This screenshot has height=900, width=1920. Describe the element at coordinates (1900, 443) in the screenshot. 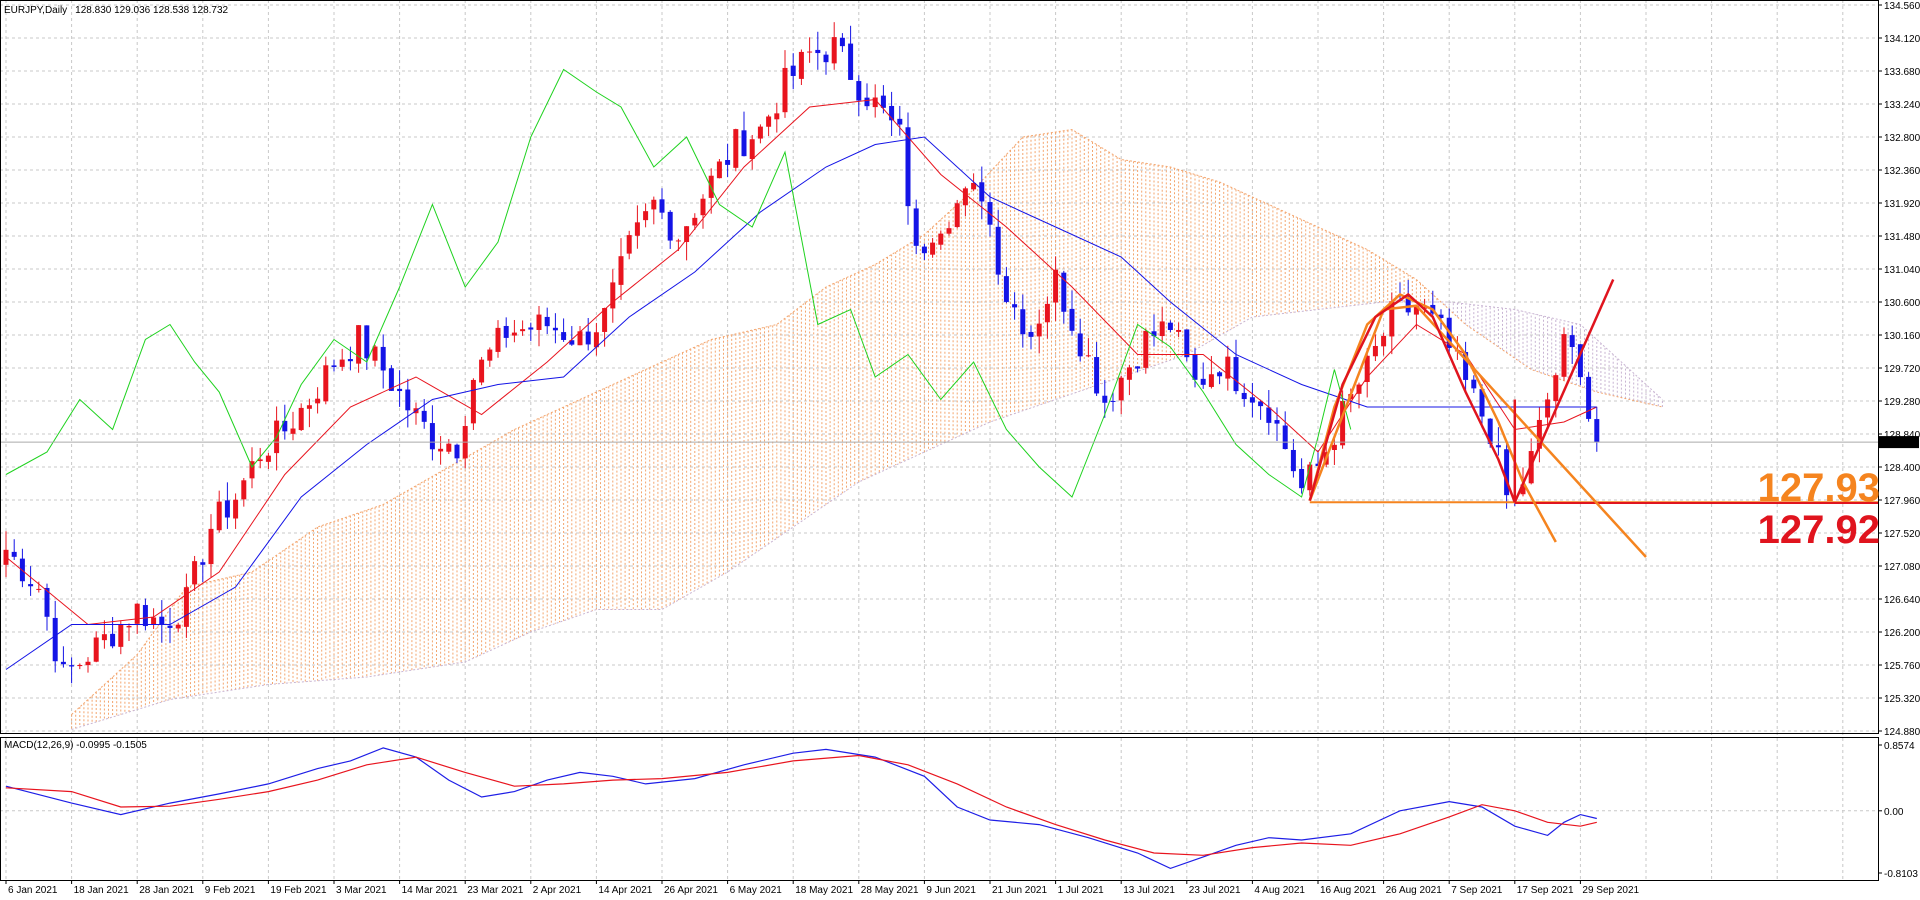

I see `current-price-label: 128.732` at that location.